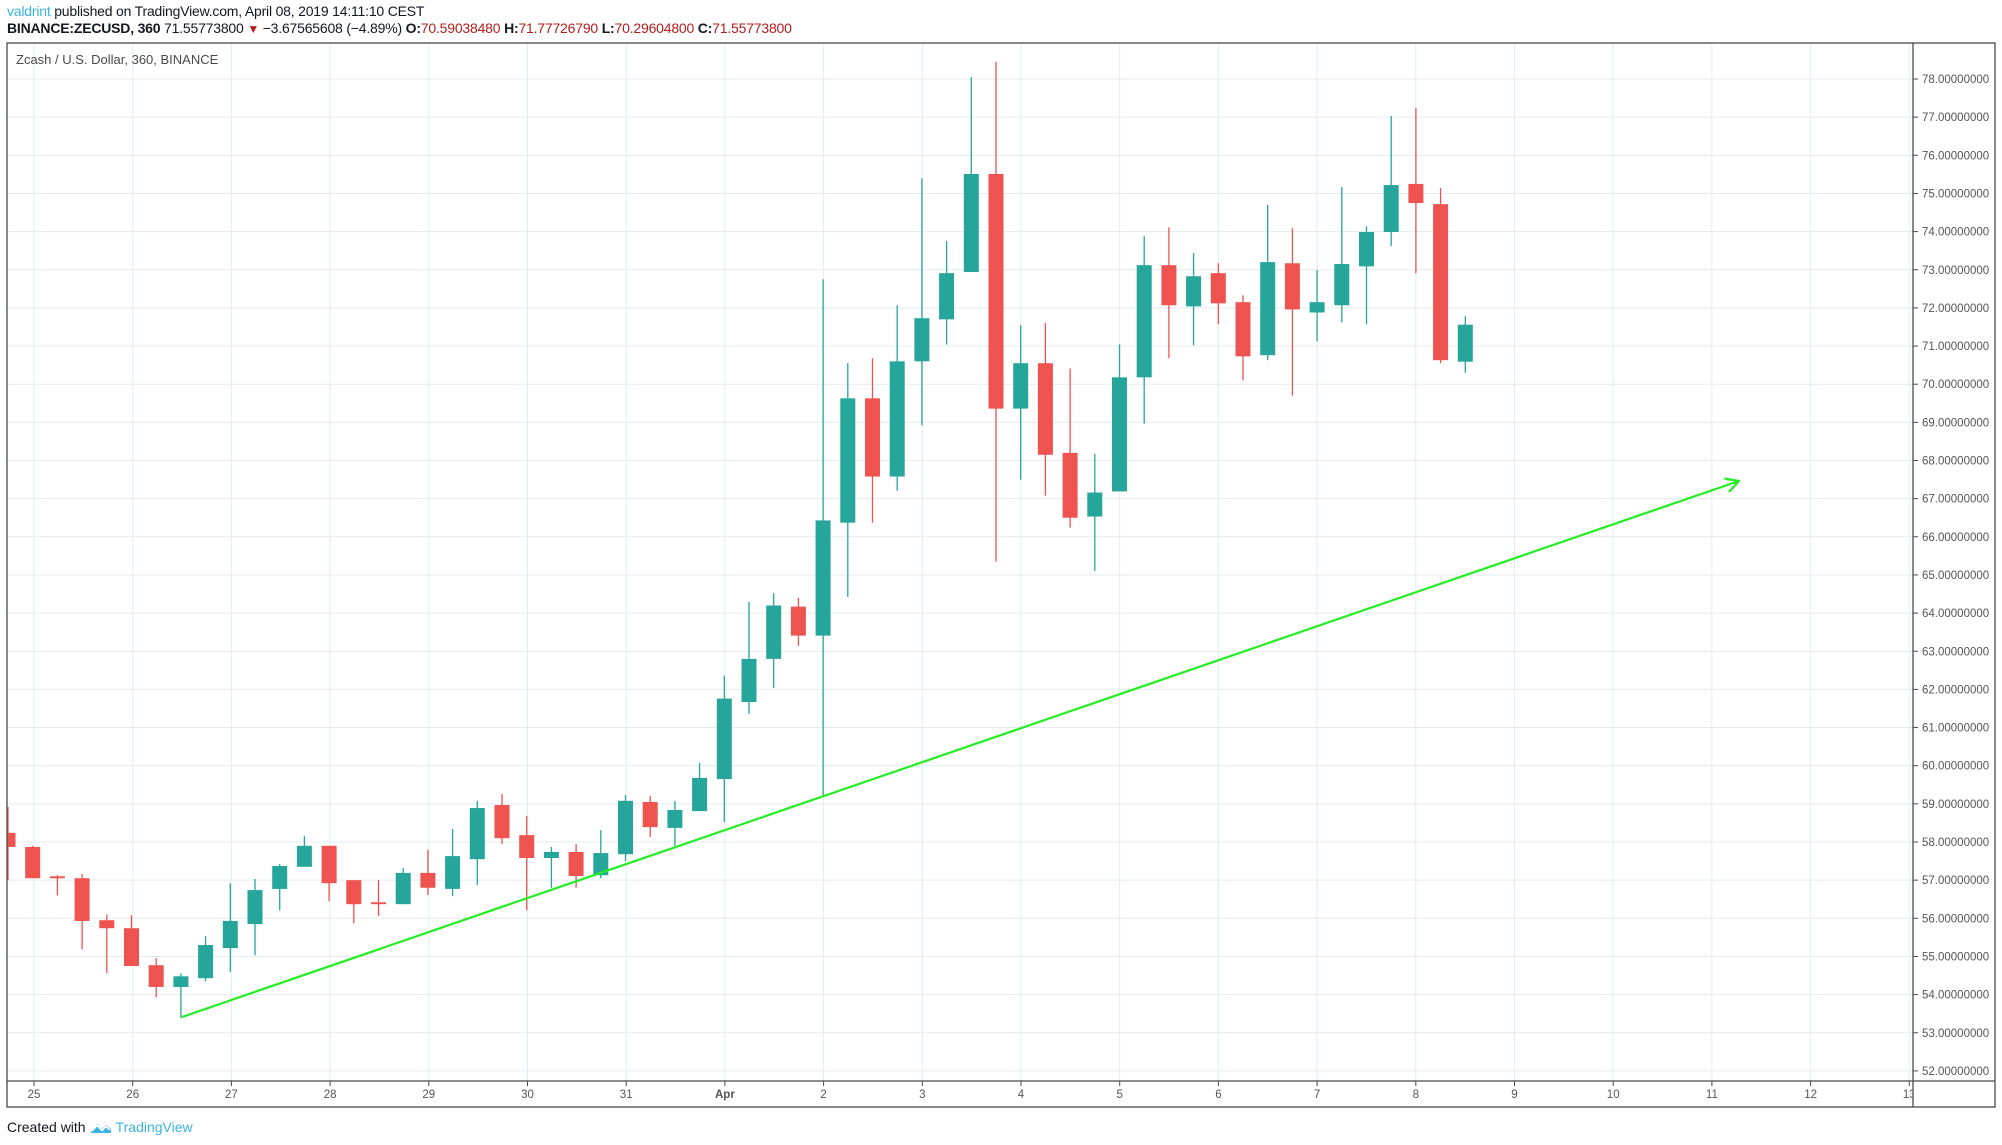  What do you see at coordinates (1317, 1095) in the screenshot?
I see `date-tick-label: 7` at bounding box center [1317, 1095].